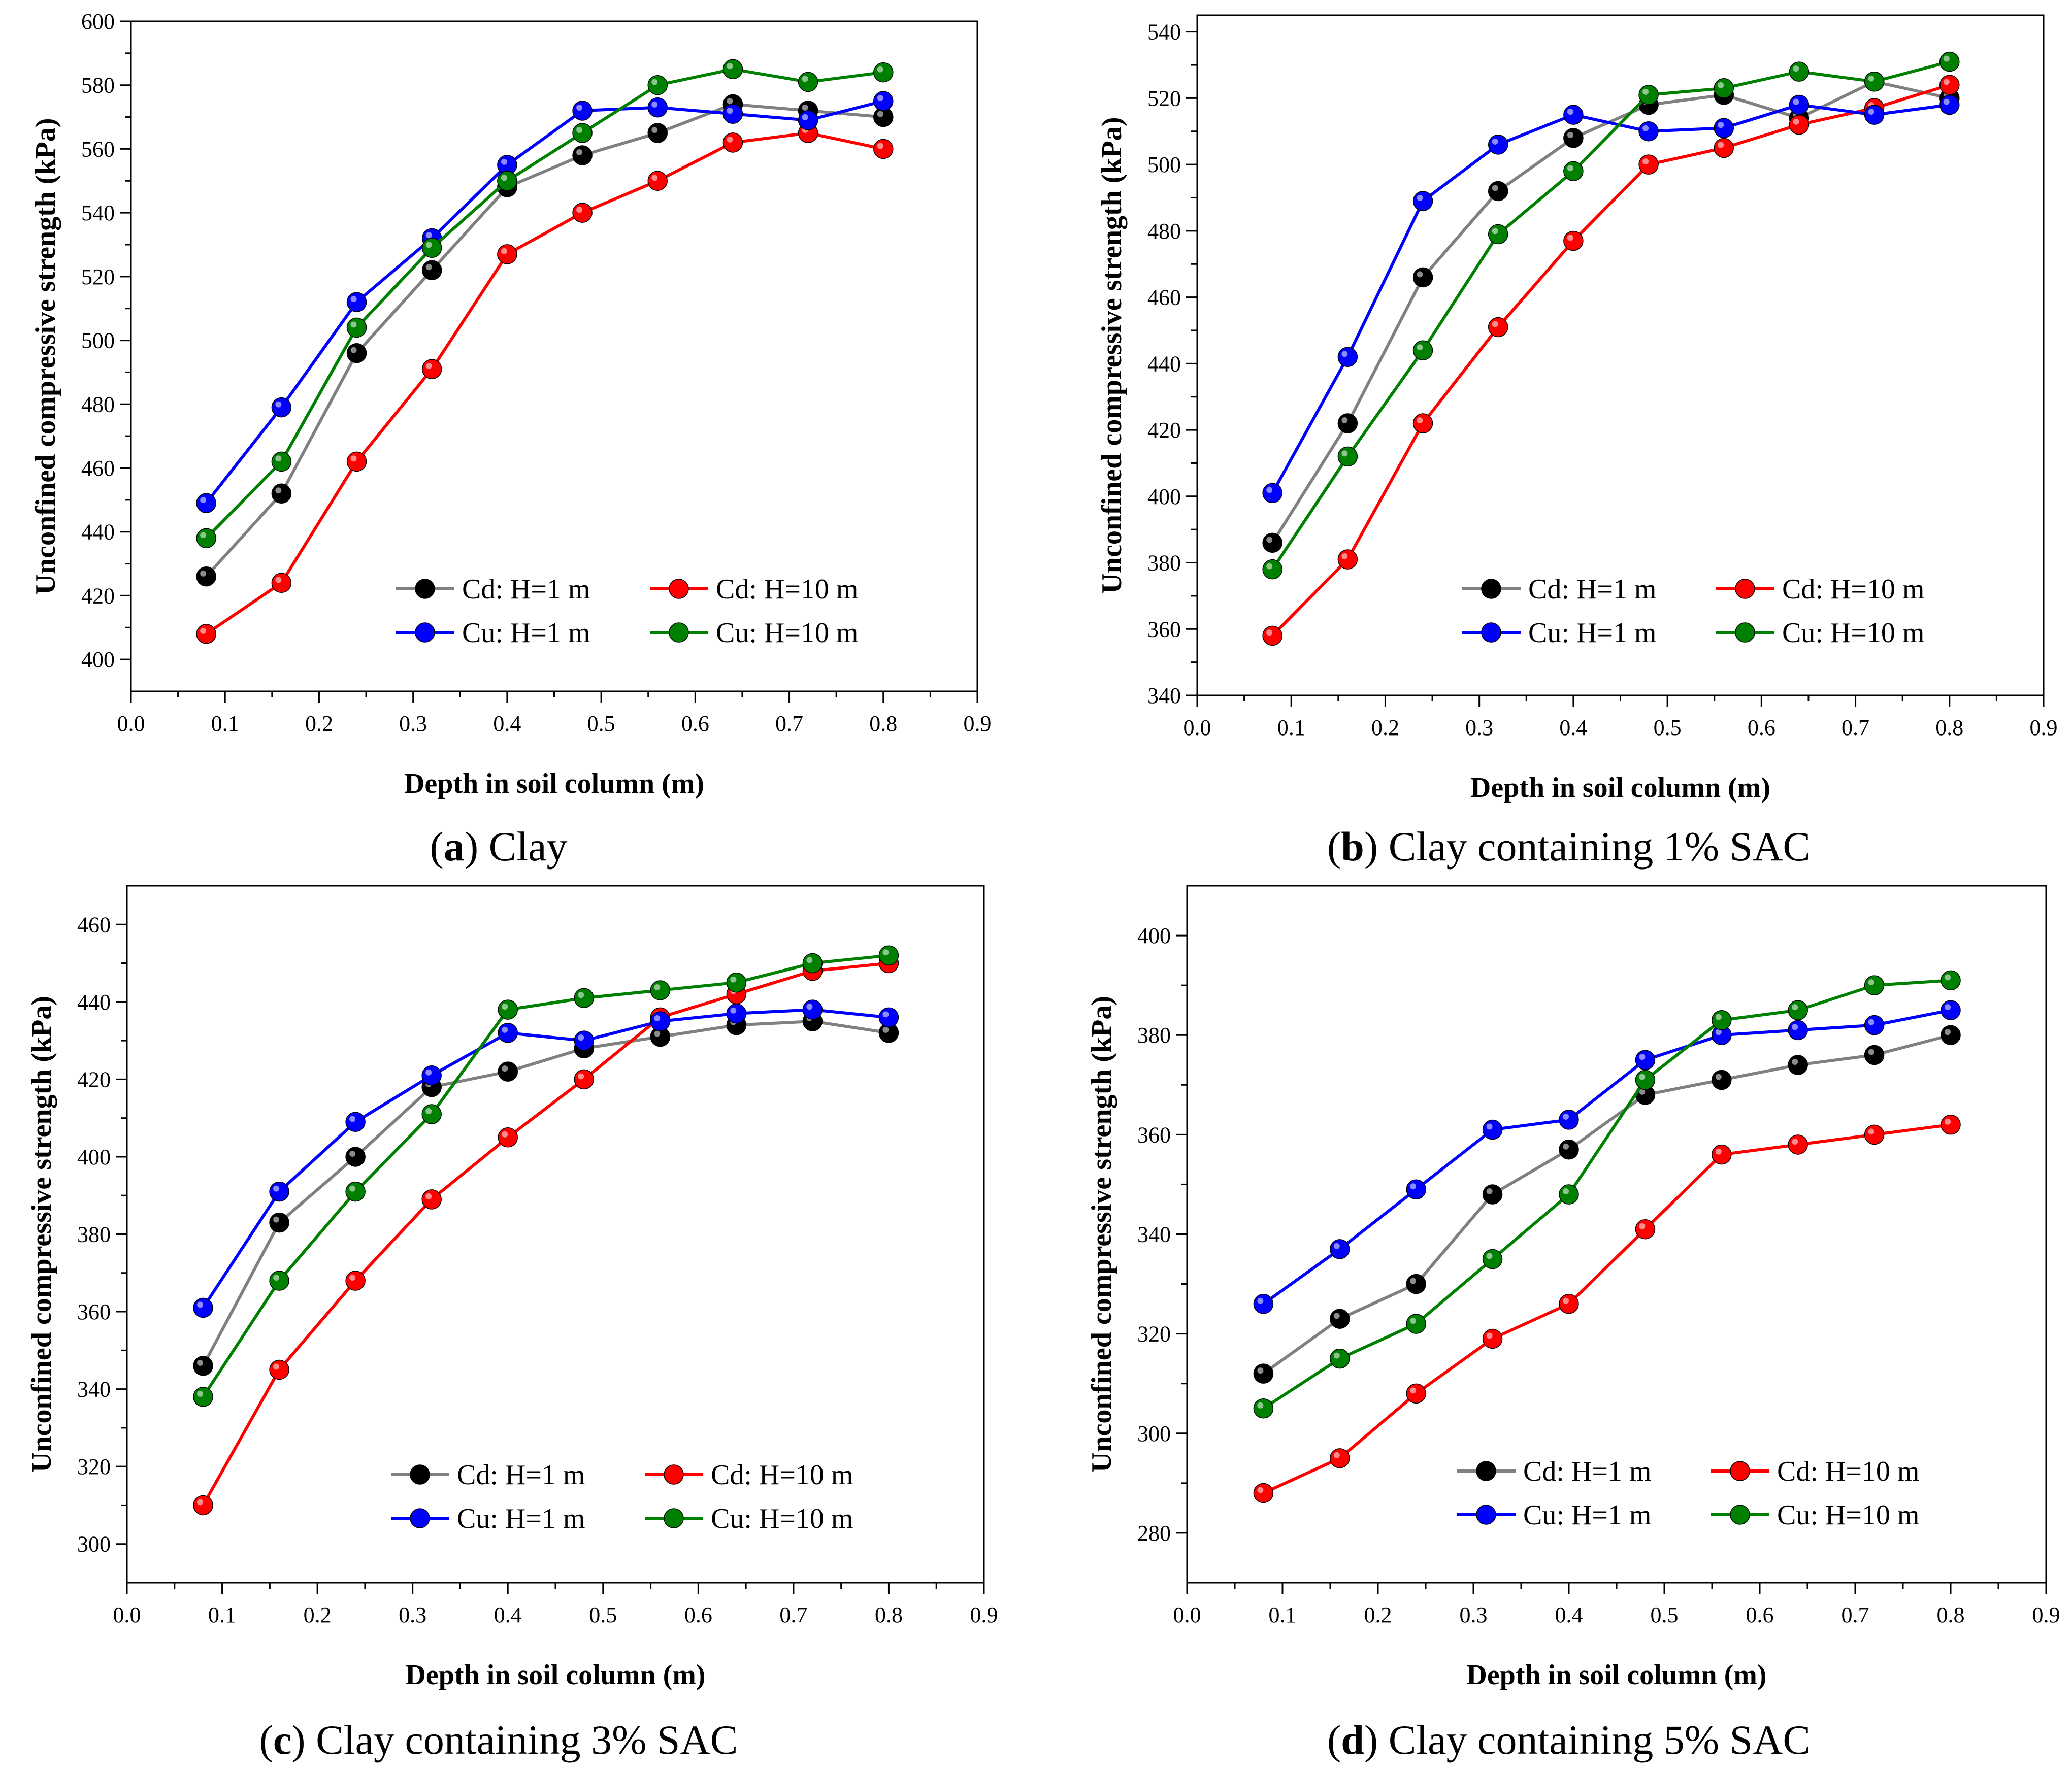  Describe the element at coordinates (98, 340) in the screenshot. I see `y-tick-label: 500` at that location.